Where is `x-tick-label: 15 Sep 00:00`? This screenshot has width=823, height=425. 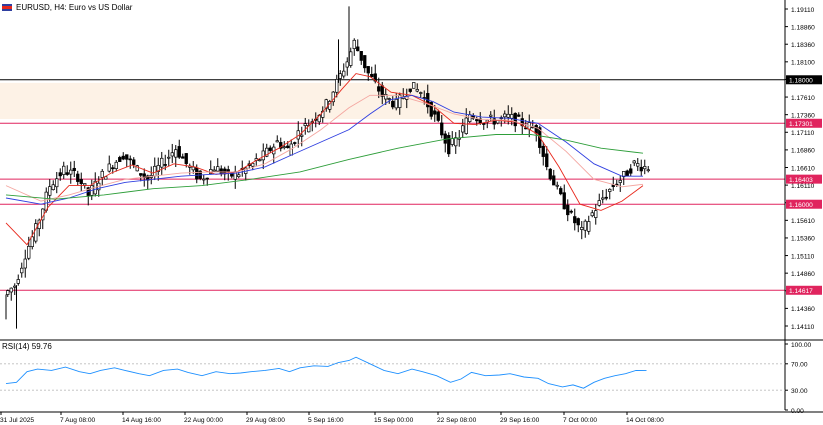
x-tick-label: 15 Sep 00:00 is located at coordinates (394, 420).